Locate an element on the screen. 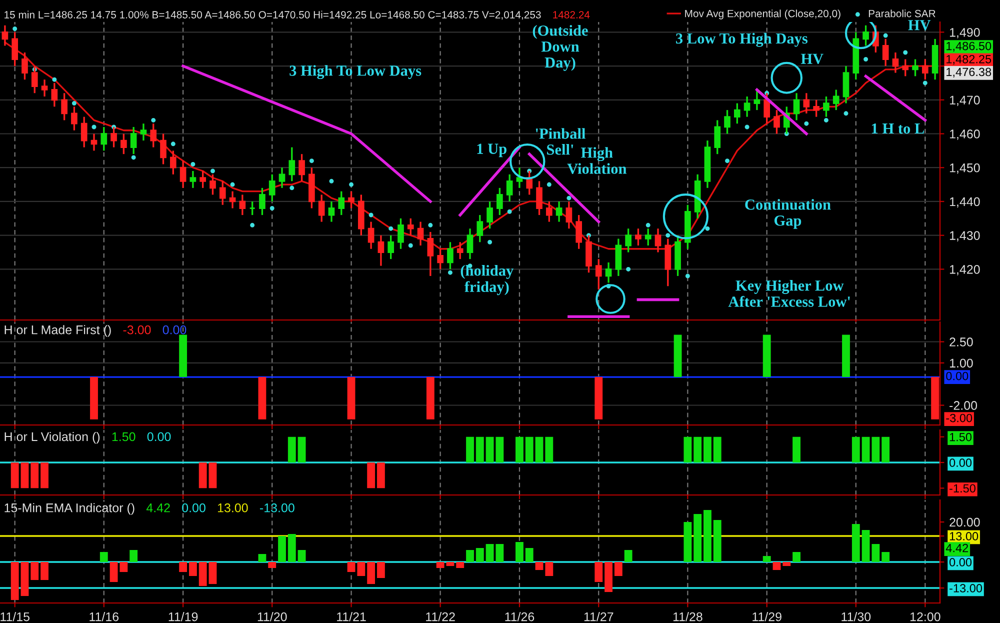 The height and width of the screenshot is (623, 1000). legend-label: Parabolic SAR is located at coordinates (902, 14).